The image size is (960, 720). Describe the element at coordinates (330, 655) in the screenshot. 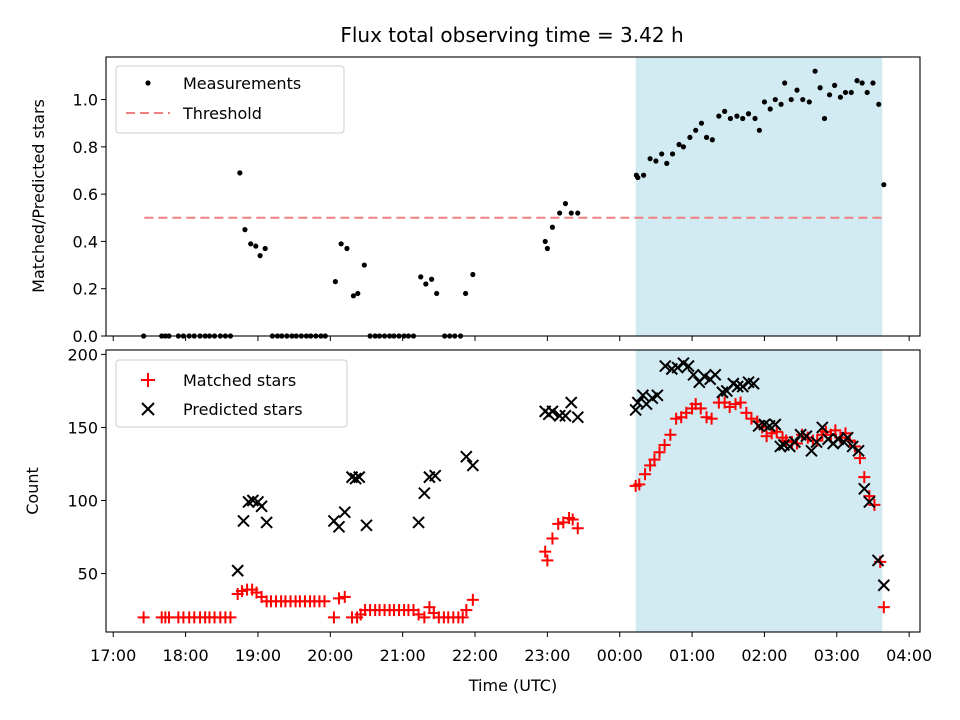

I see `x-tick-label: 20:00` at that location.